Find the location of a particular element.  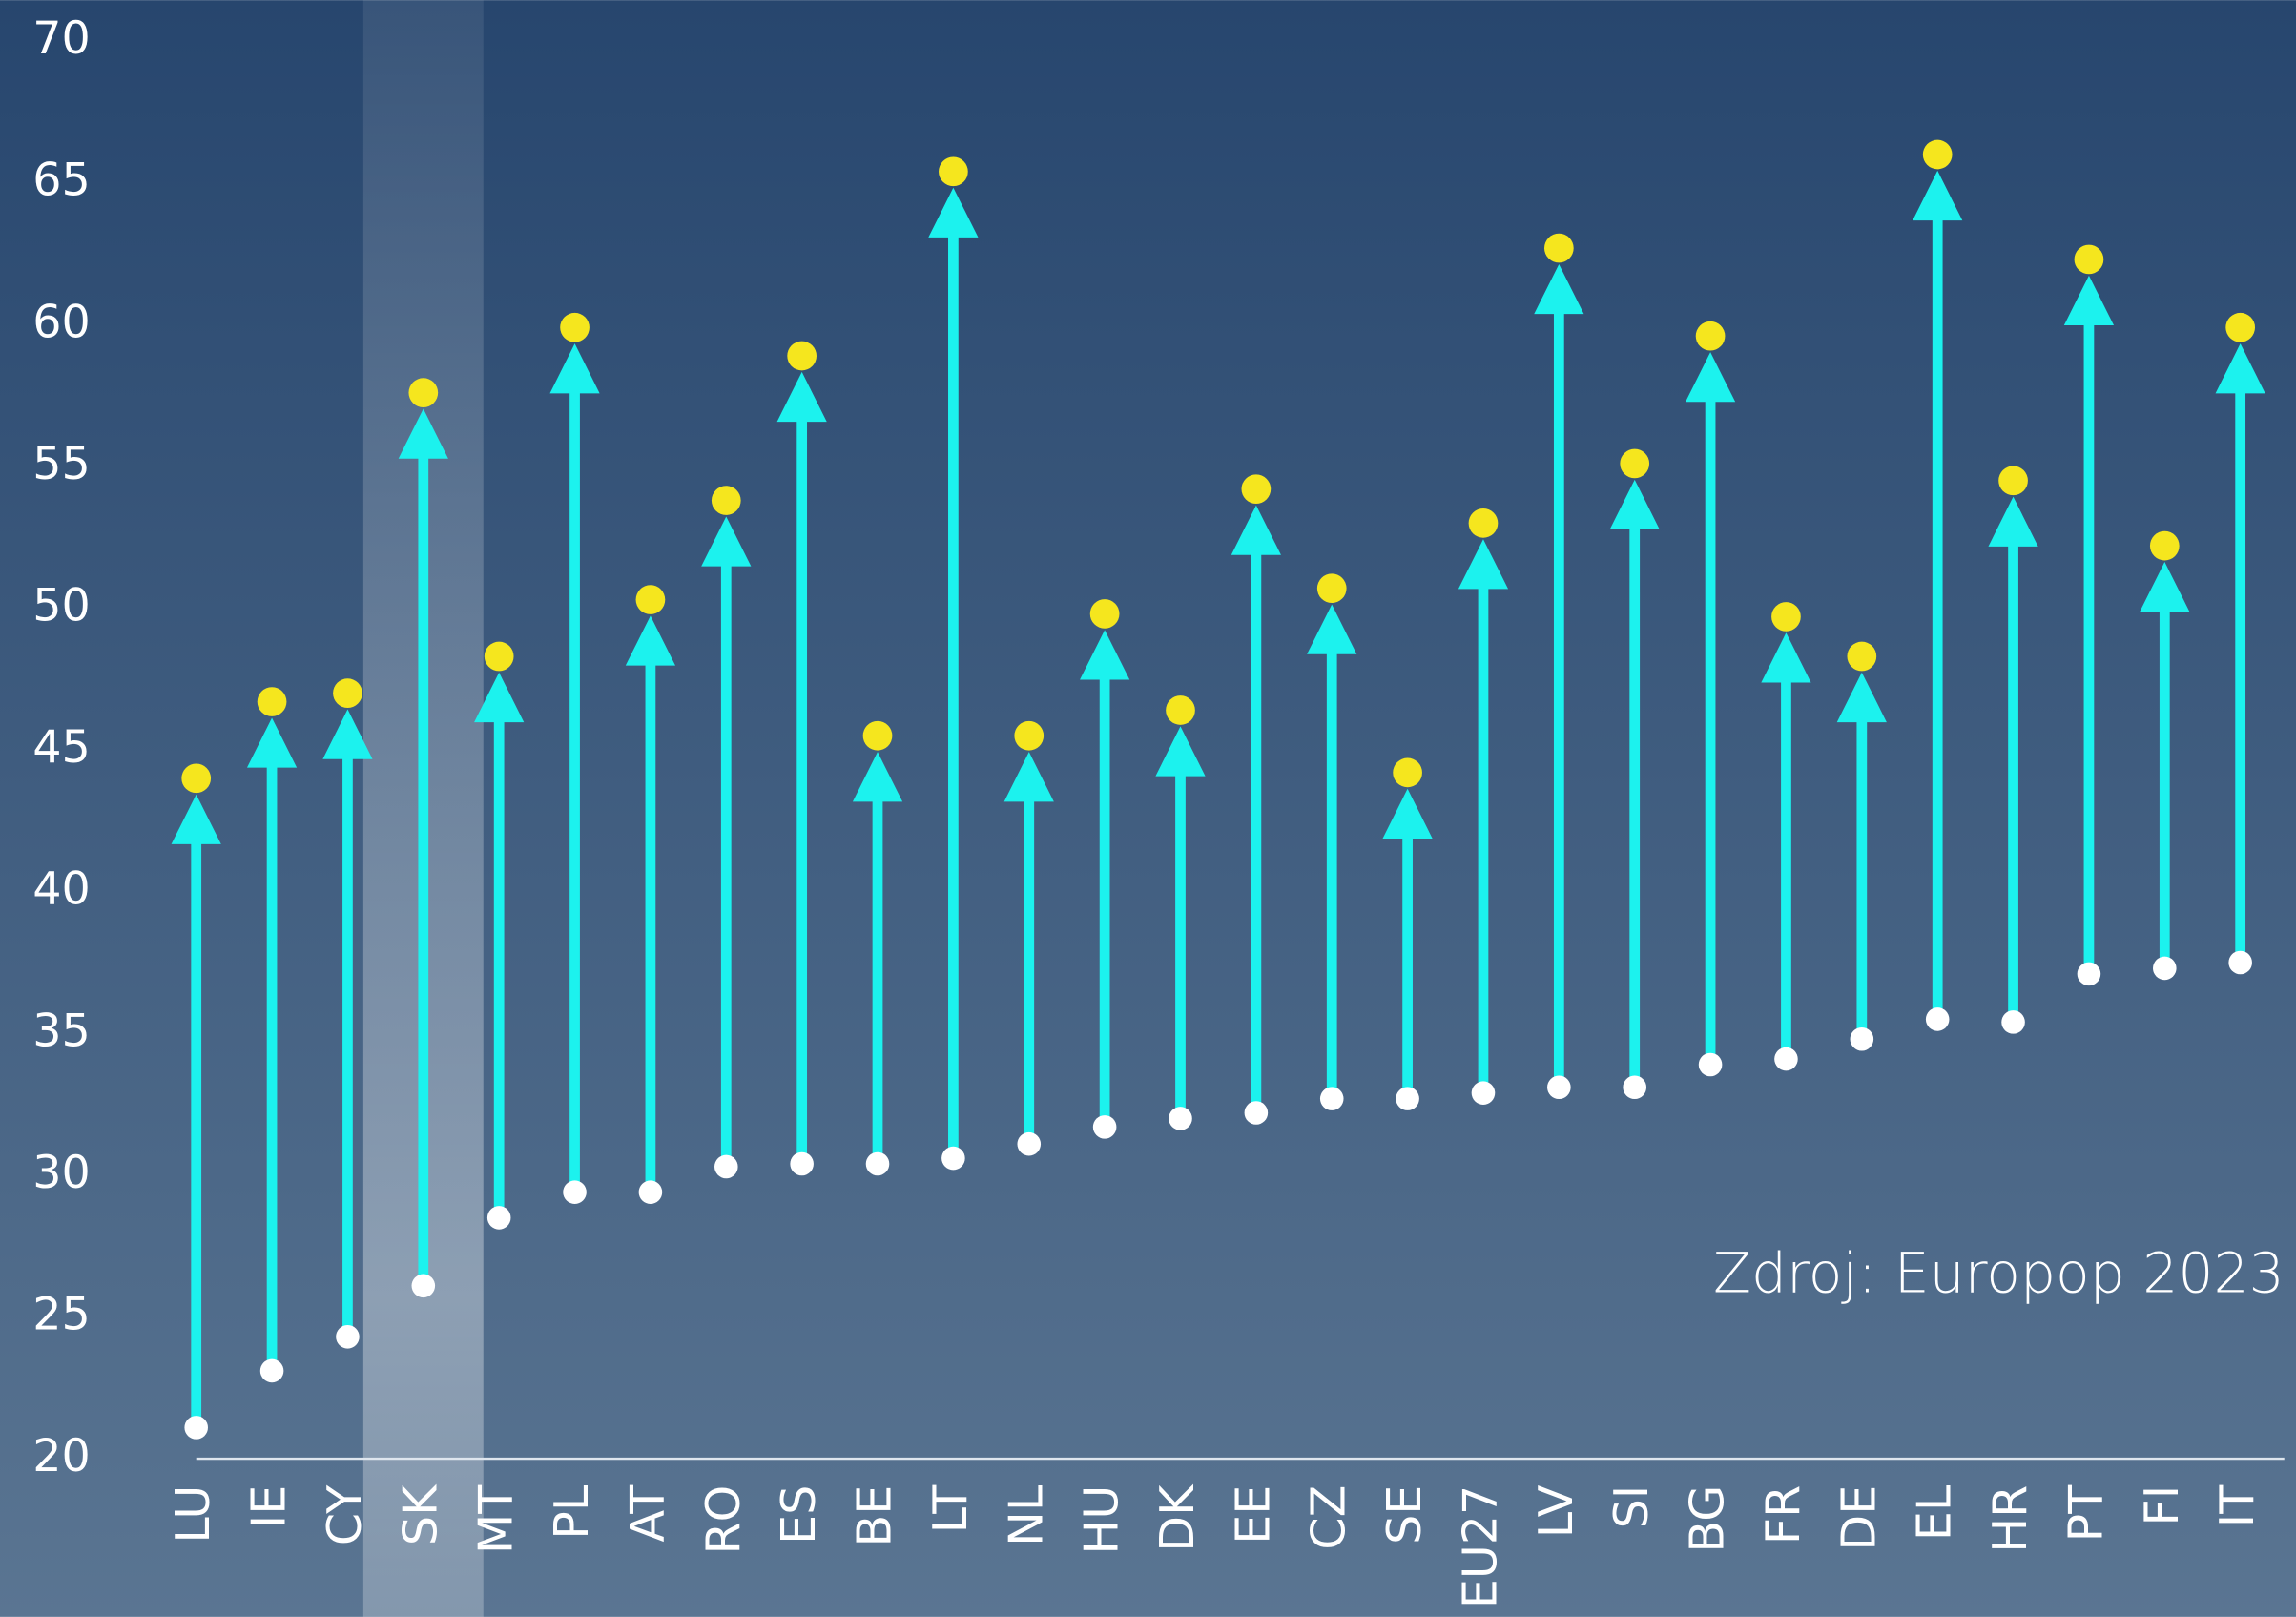

x-tick-label: NL is located at coordinates (1025, 1515).